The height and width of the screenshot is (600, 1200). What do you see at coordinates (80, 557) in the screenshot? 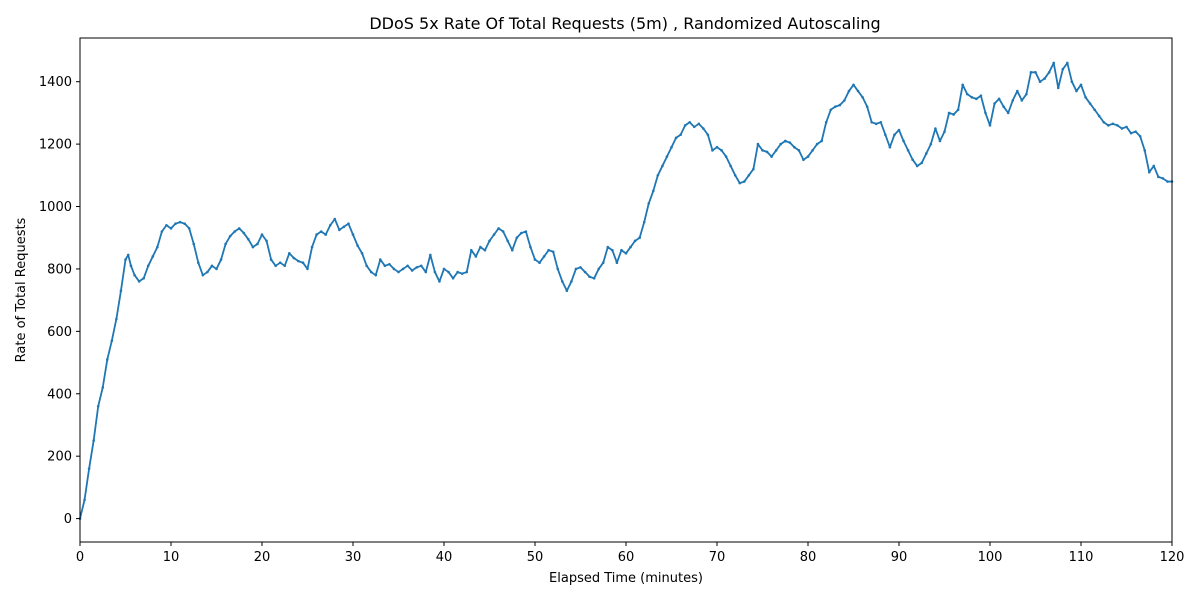
I see `x-tick-label: 0` at bounding box center [80, 557].